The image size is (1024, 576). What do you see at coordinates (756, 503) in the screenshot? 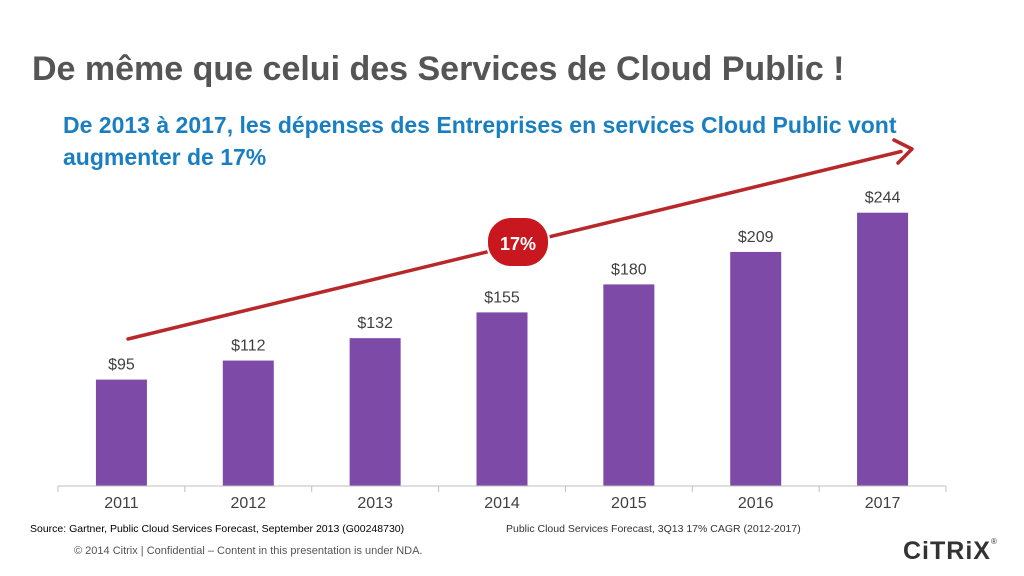
I see `tick-label-2016: 2016` at bounding box center [756, 503].